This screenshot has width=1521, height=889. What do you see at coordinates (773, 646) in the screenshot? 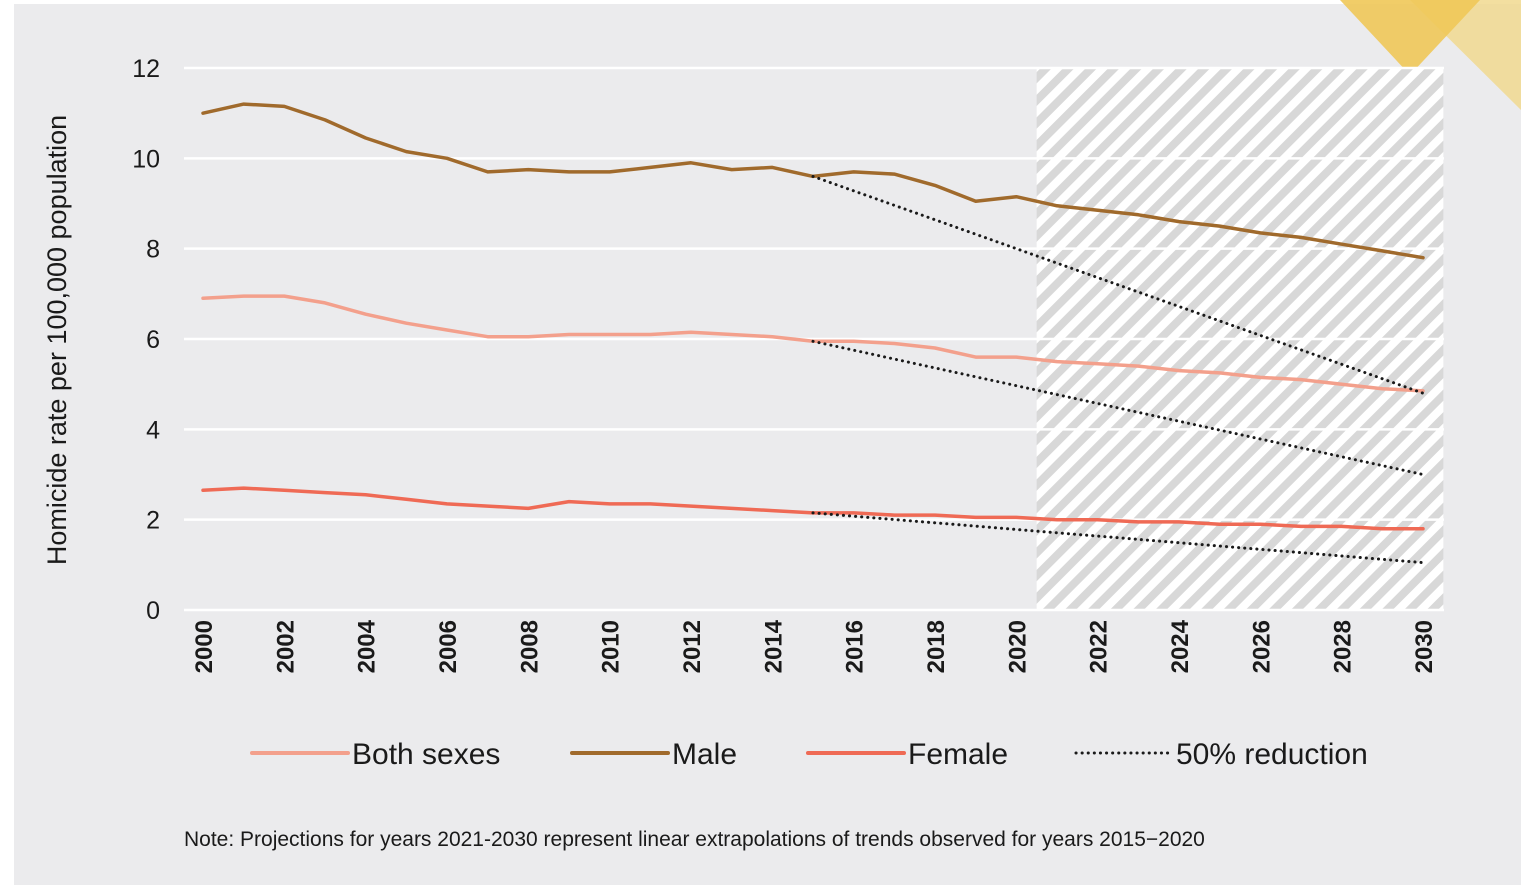
I see `x-tick-label-2014: 2014` at bounding box center [773, 646].